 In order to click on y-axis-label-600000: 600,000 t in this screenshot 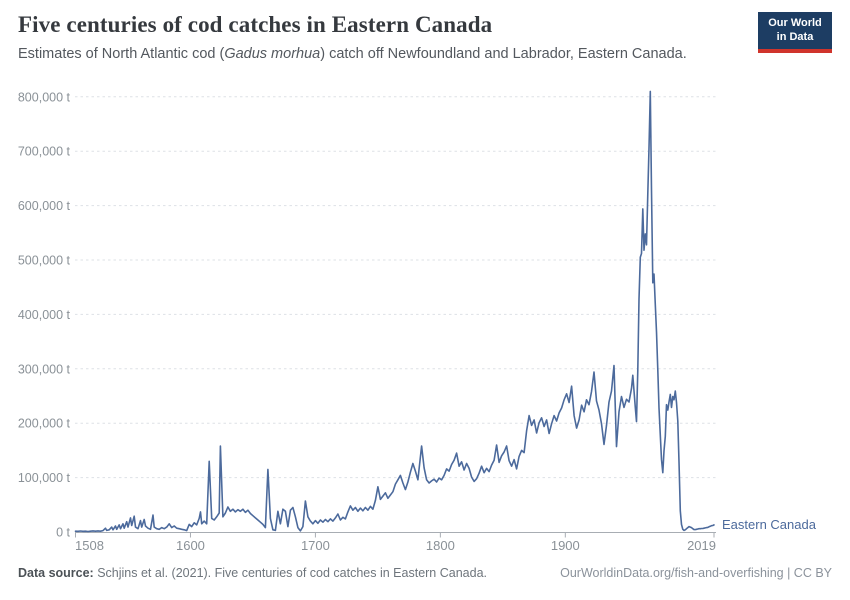, I will do `click(44, 206)`.